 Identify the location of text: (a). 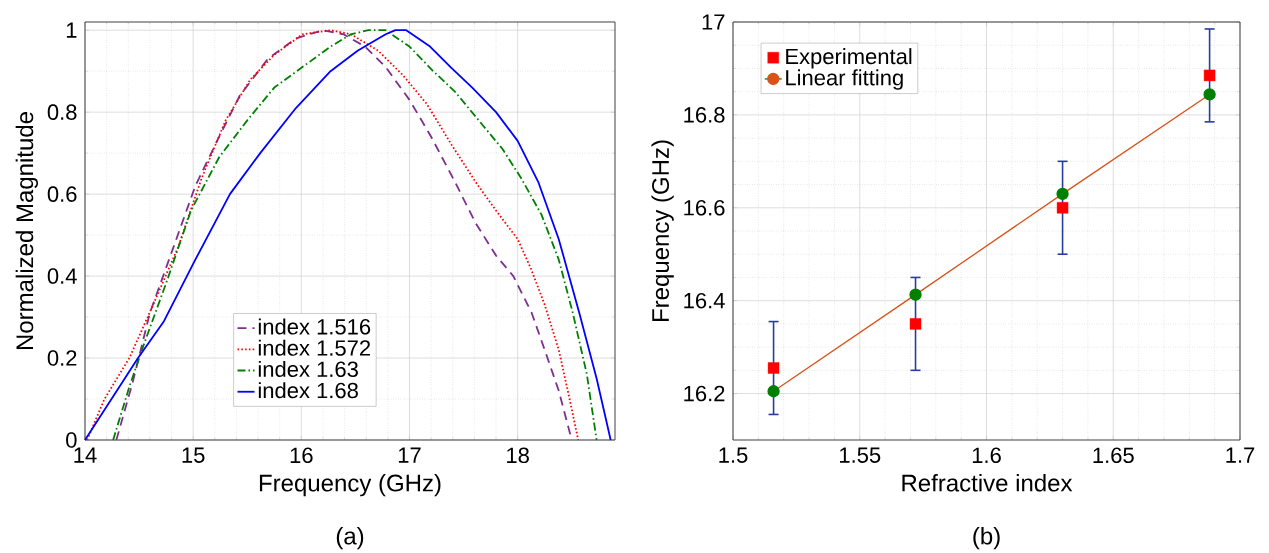
(350, 538).